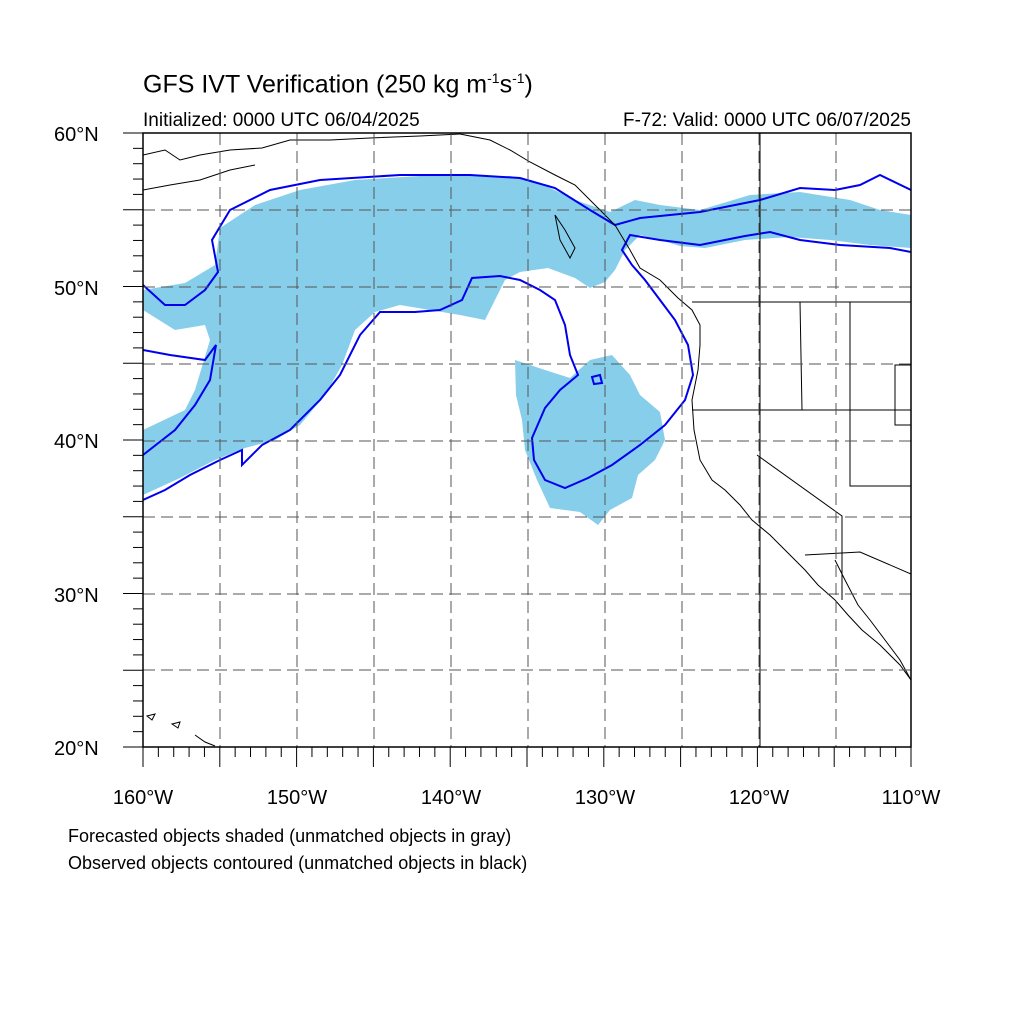 This screenshot has height=1024, width=1024. I want to click on lat-label-30: 30°N, so click(76, 596).